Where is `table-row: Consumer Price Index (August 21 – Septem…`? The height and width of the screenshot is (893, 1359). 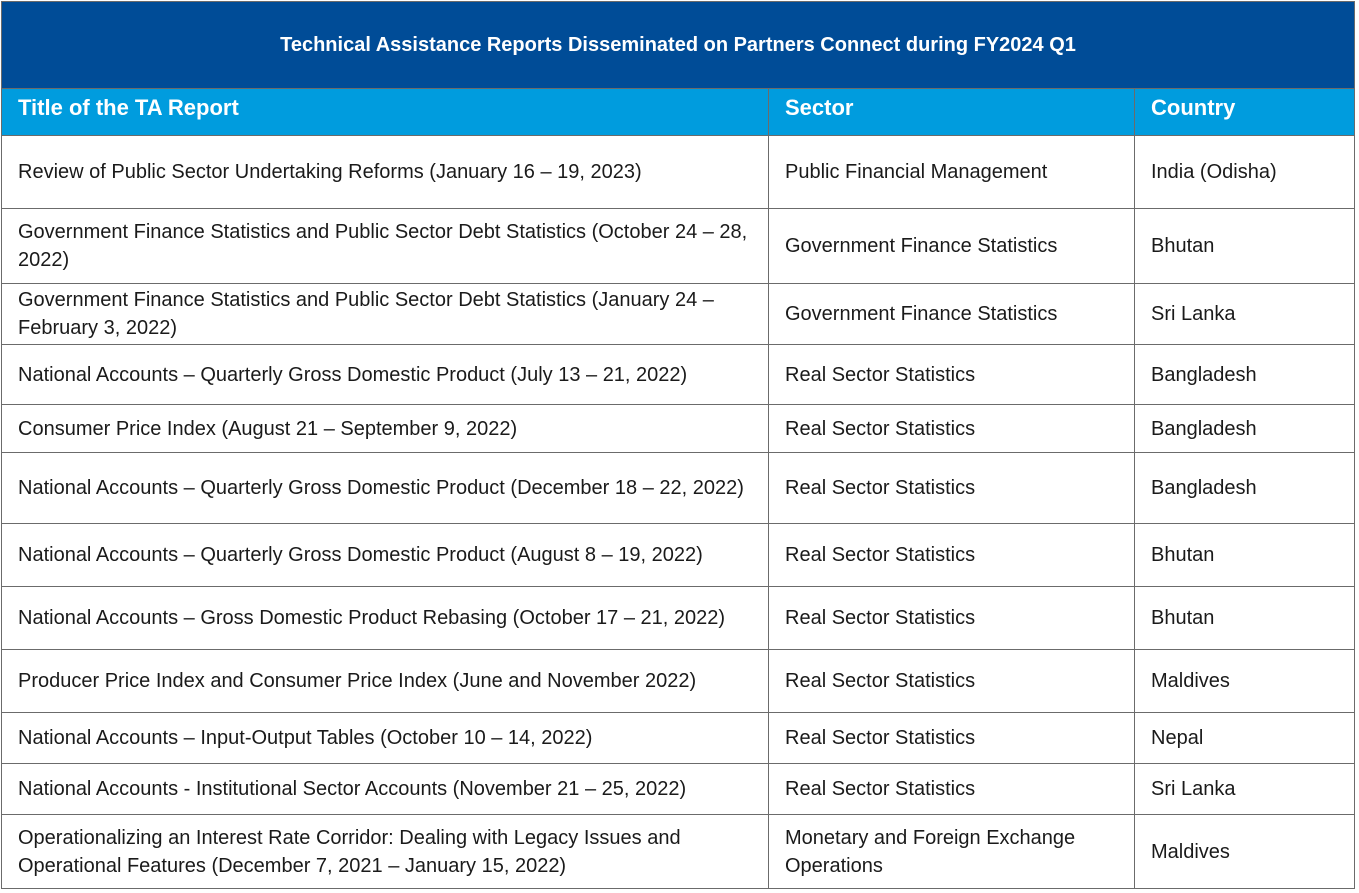
table-row: Consumer Price Index (August 21 – Septem… is located at coordinates (678, 428).